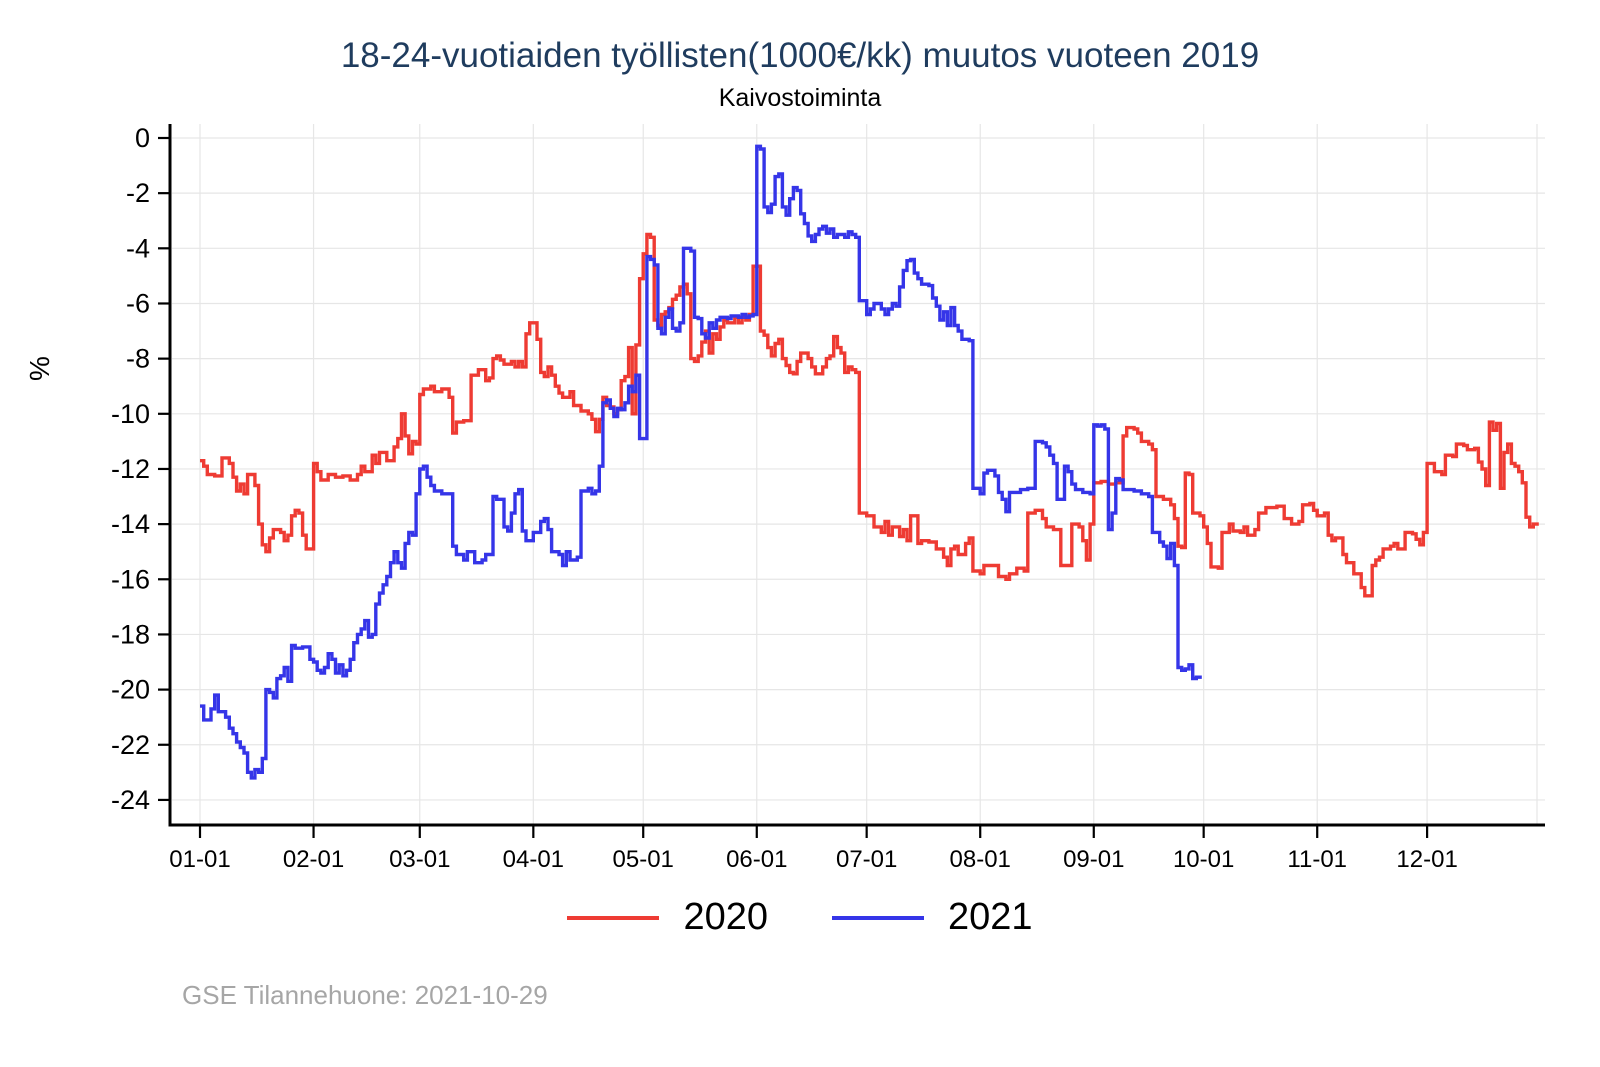 The width and height of the screenshot is (1600, 1067). I want to click on y-tick-label: -14, so click(130, 524).